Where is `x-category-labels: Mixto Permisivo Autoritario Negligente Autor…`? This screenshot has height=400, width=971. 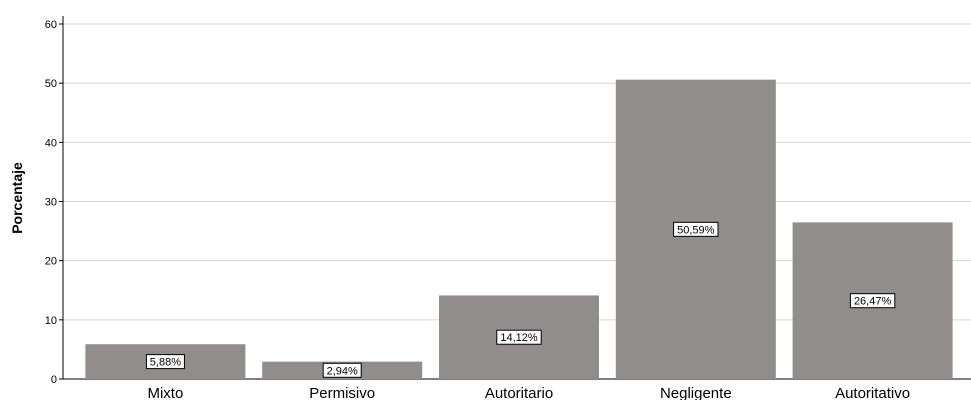
x-category-labels: Mixto Permisivo Autoritario Negligente Autor… is located at coordinates (528, 392).